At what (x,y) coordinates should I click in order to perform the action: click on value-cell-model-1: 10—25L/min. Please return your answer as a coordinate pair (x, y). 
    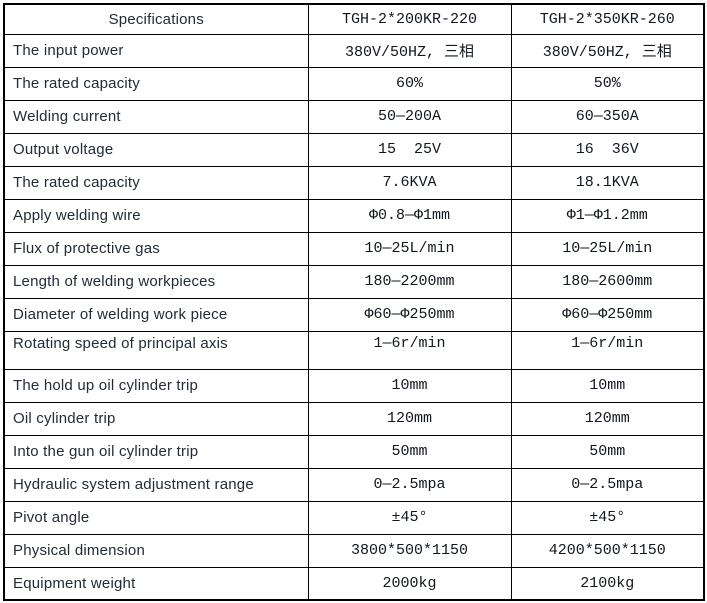
    Looking at the image, I should click on (409, 248).